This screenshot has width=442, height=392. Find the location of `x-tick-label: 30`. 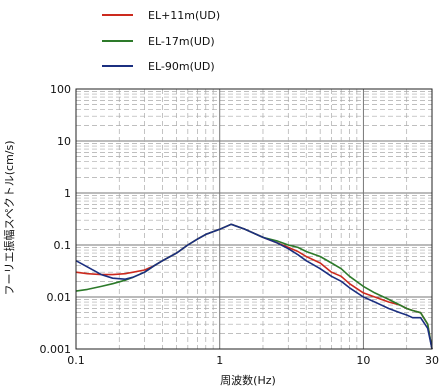

x-tick-label: 30 is located at coordinates (432, 360).